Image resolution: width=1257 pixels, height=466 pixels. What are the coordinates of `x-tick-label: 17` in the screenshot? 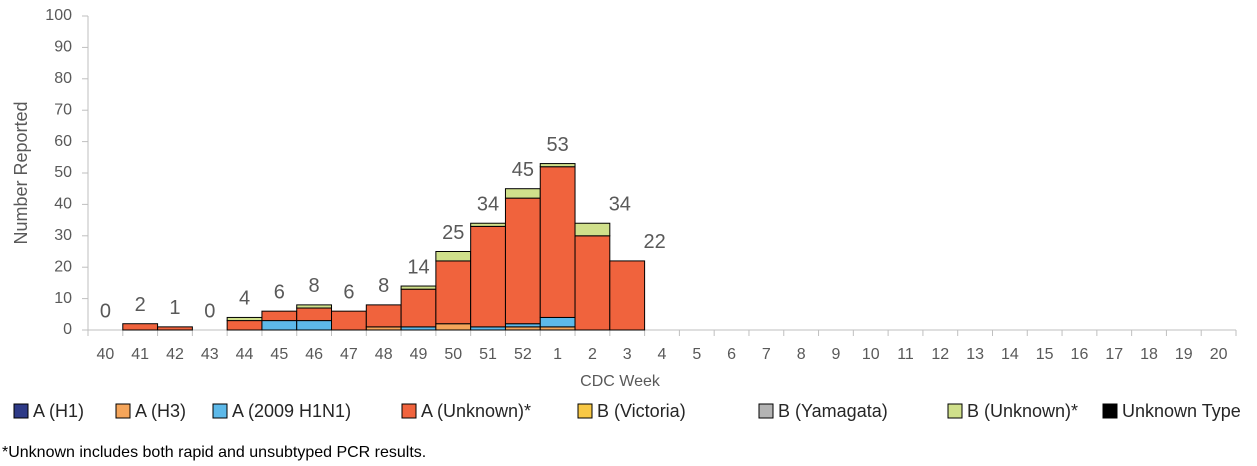 It's located at (1114, 354).